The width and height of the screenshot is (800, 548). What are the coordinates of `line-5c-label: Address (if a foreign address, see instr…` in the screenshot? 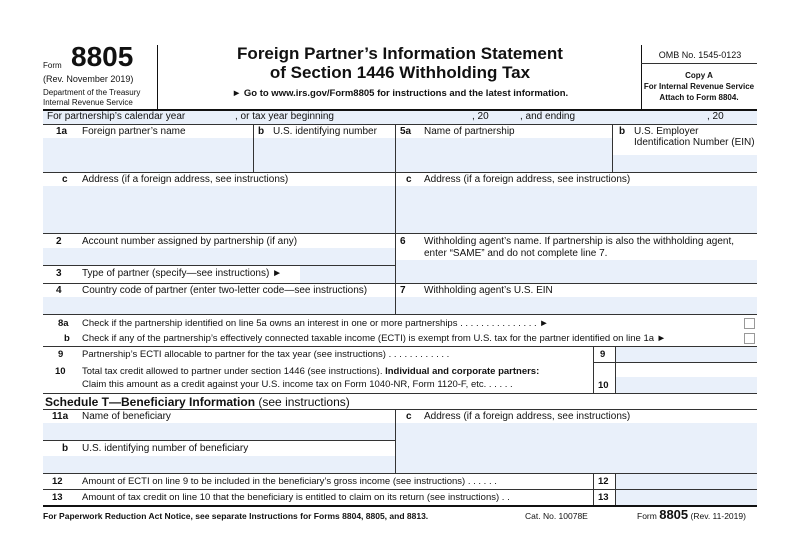 It's located at (527, 179).